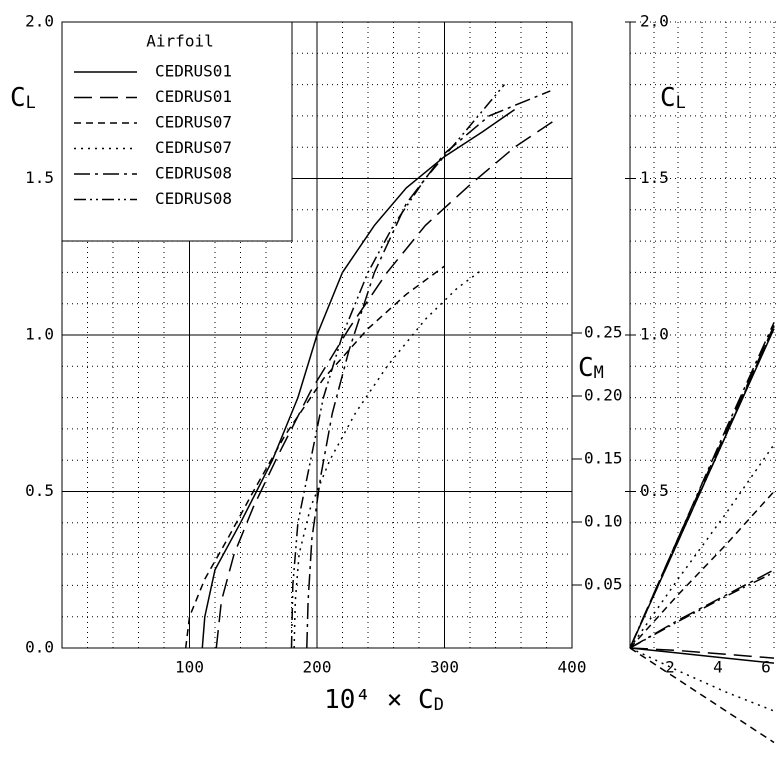  What do you see at coordinates (572, 667) in the screenshot?
I see `x-tick-label: 400` at bounding box center [572, 667].